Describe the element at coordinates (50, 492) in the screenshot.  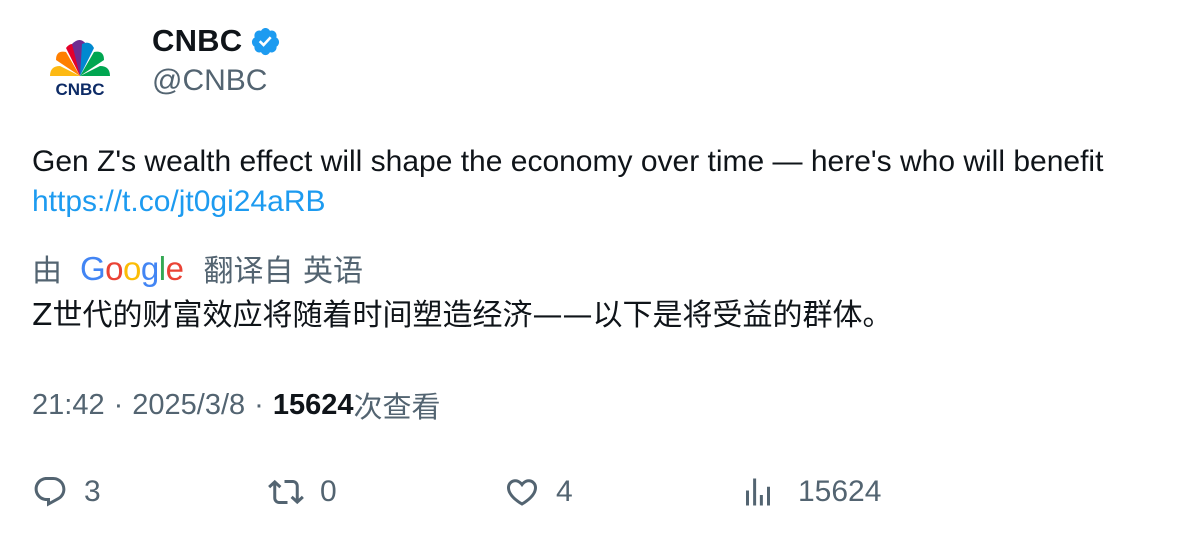
I see `reply-icon` at that location.